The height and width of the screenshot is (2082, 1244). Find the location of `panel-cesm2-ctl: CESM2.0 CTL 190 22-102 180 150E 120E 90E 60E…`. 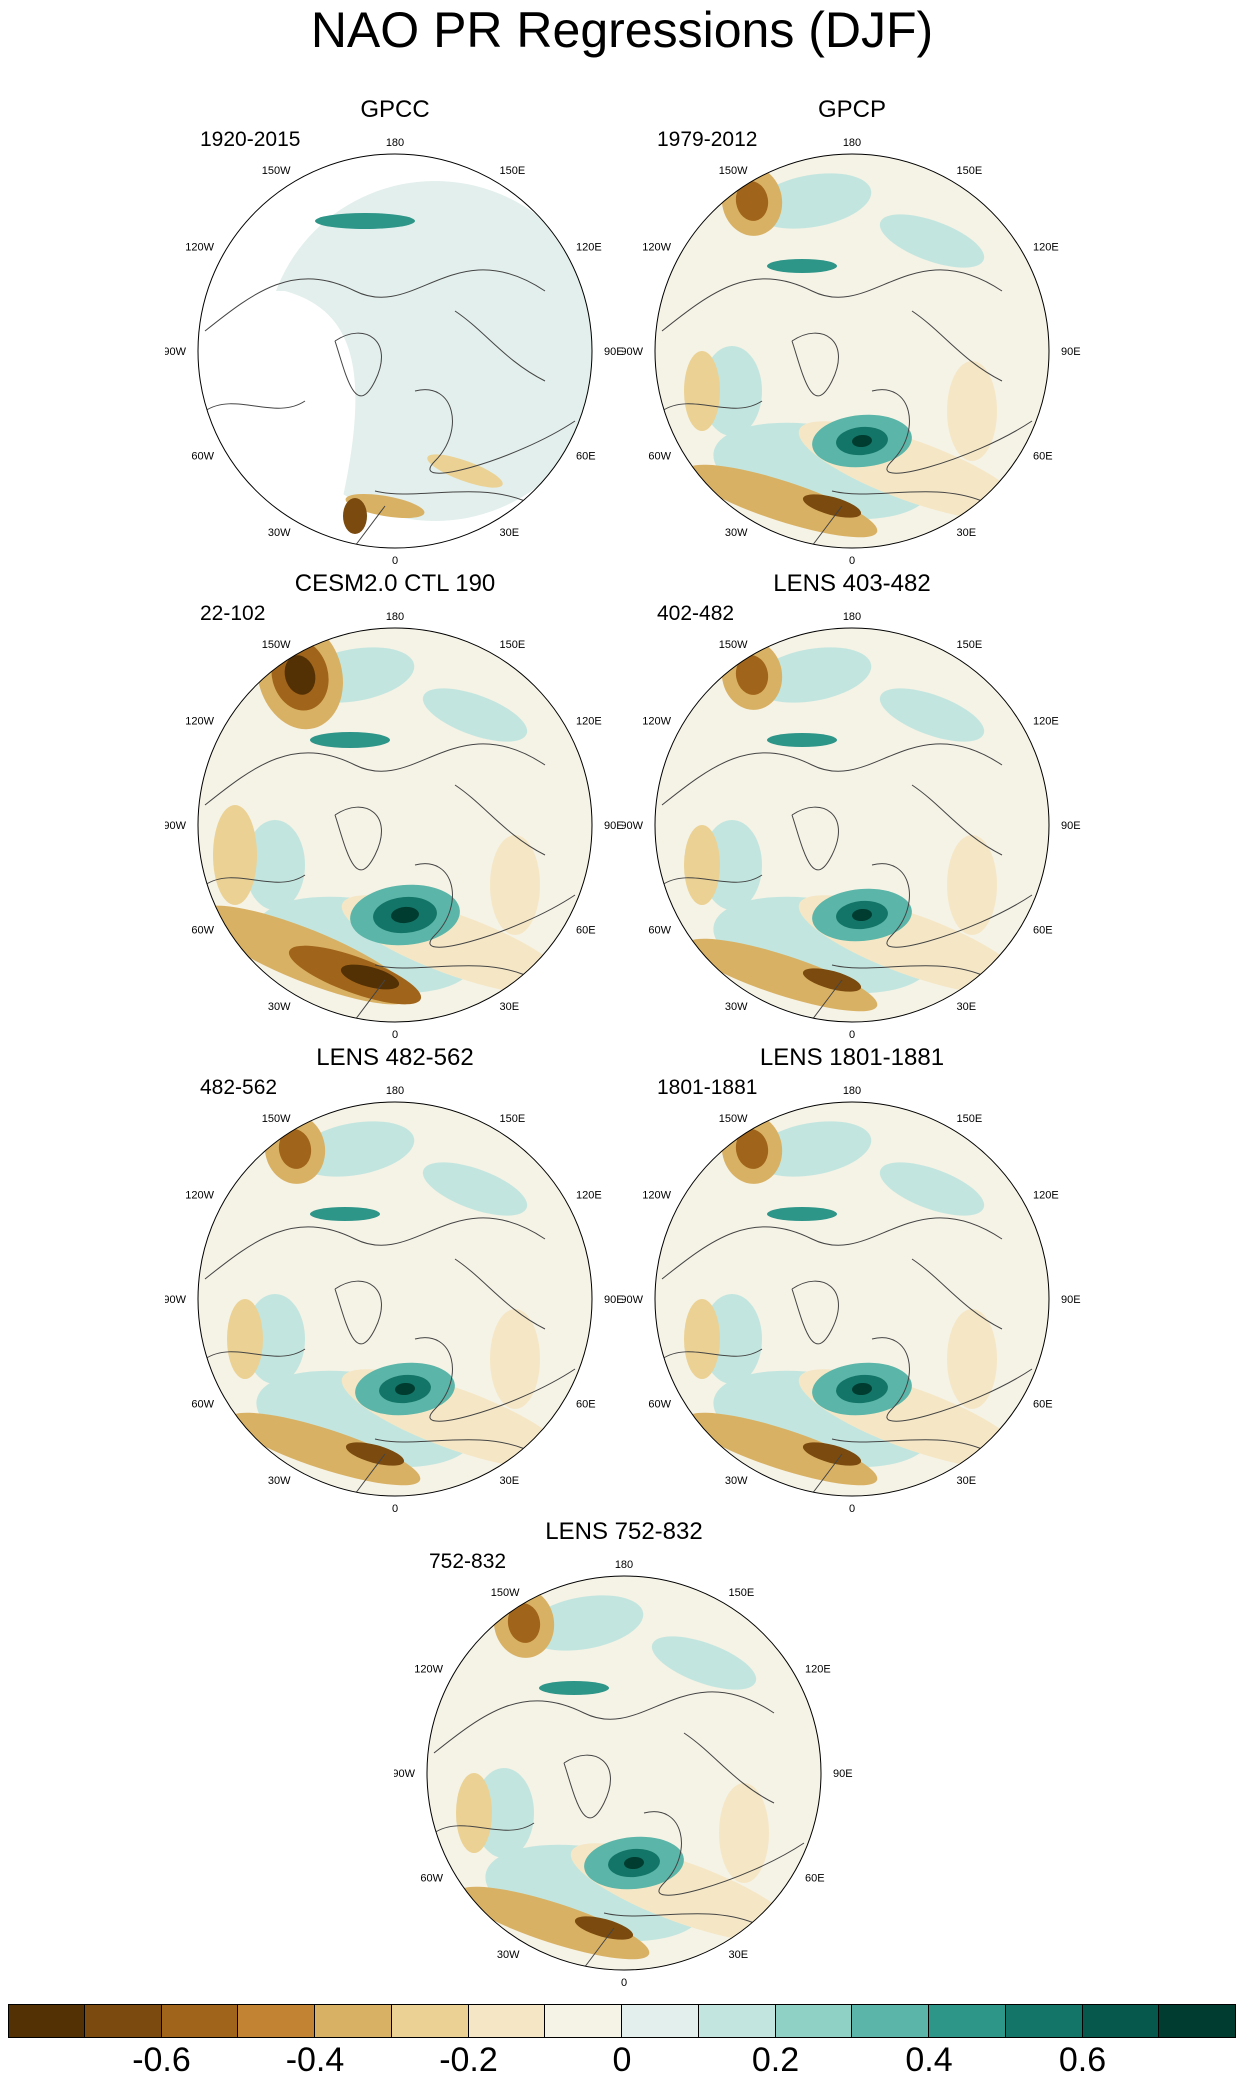

panel-cesm2-ctl: CESM2.0 CTL 190 22-102 180 150E 120E 90E 60E… is located at coordinates (395, 805).